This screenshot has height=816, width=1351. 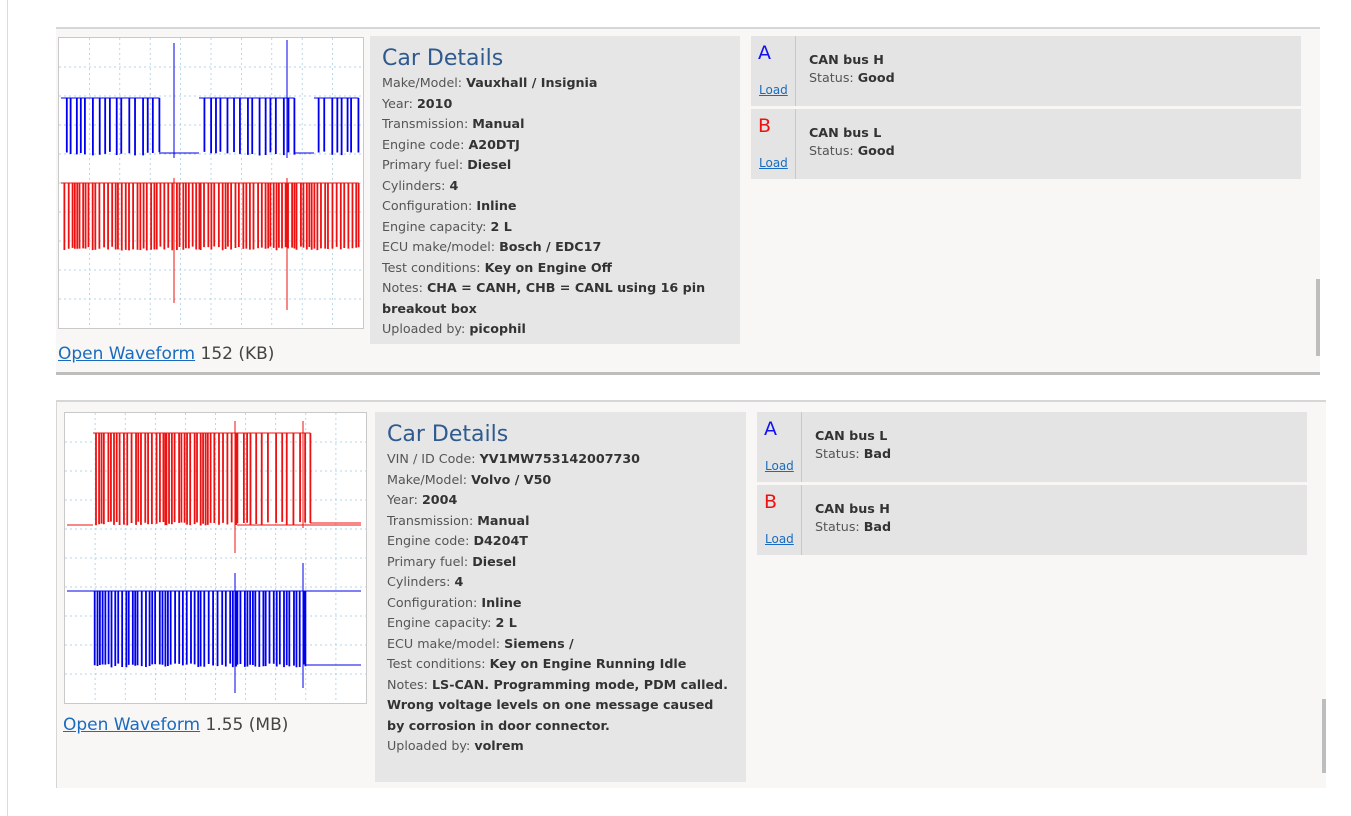 I want to click on detail-row: Cylinders: 4, so click(x=560, y=582).